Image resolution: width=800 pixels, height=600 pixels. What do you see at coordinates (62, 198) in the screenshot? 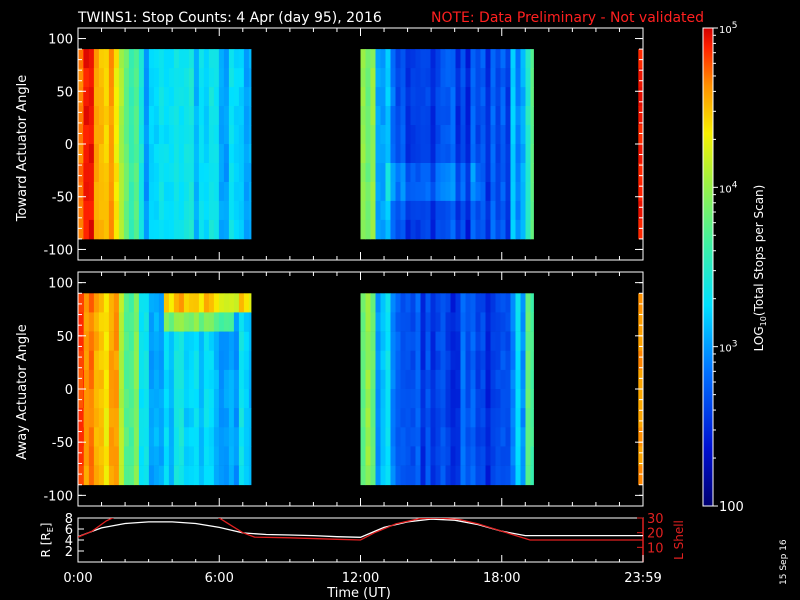
I see `y-tick-label: -50` at bounding box center [62, 198].